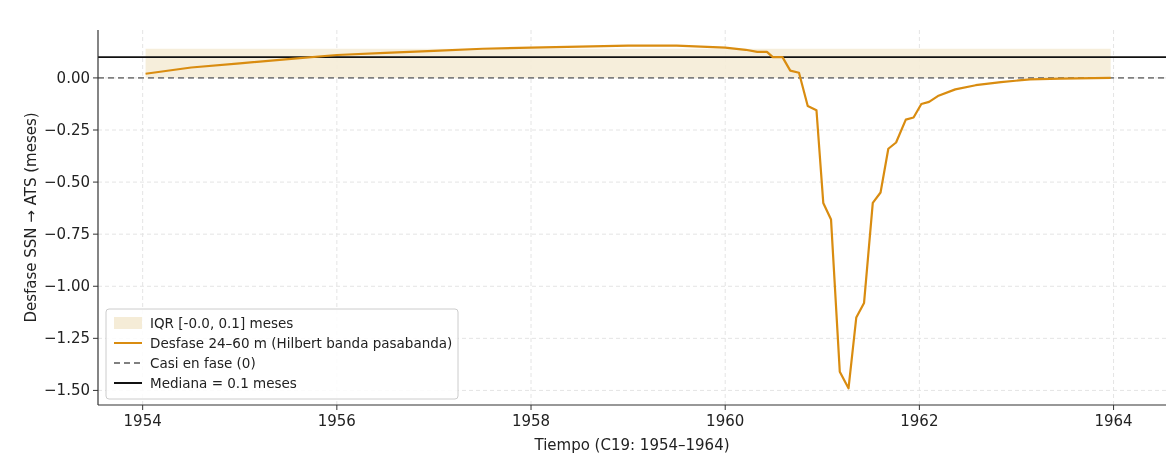  I want to click on y-tick-label: −1.25, so click(67, 338).